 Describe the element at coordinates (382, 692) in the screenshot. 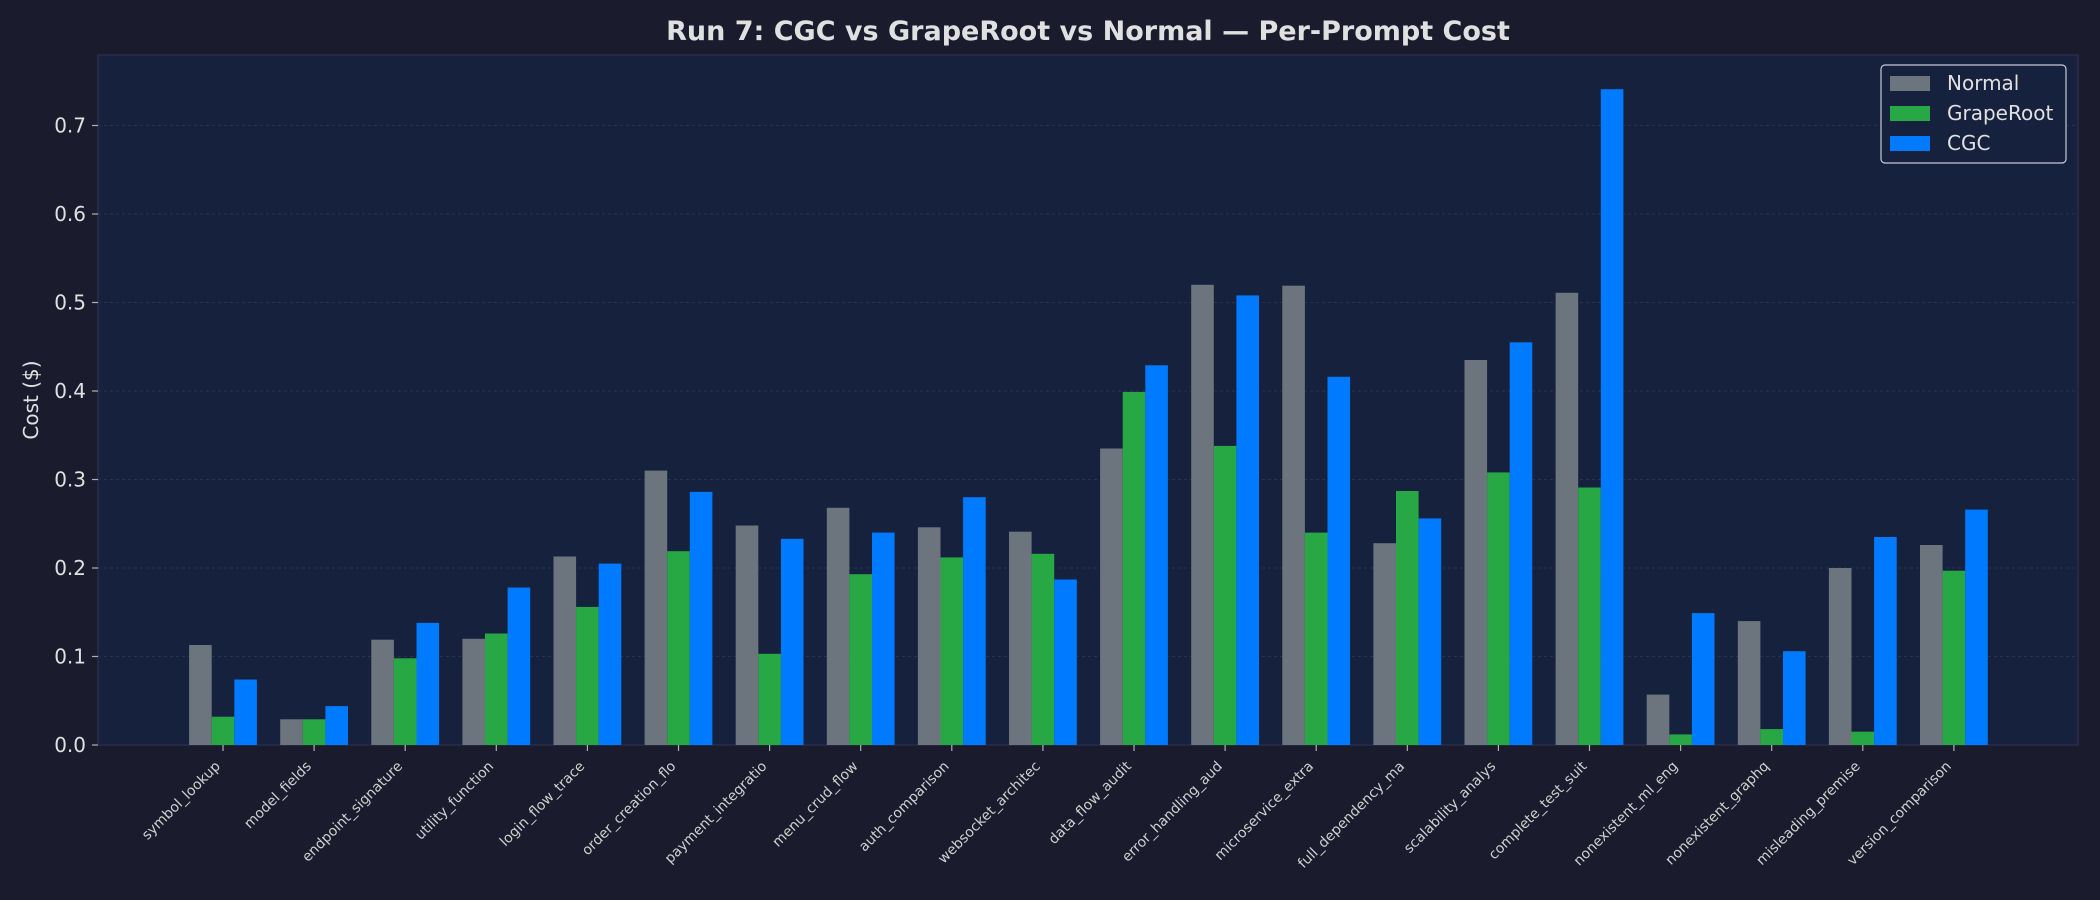

I see `bar-normal-endpoint_signature` at that location.